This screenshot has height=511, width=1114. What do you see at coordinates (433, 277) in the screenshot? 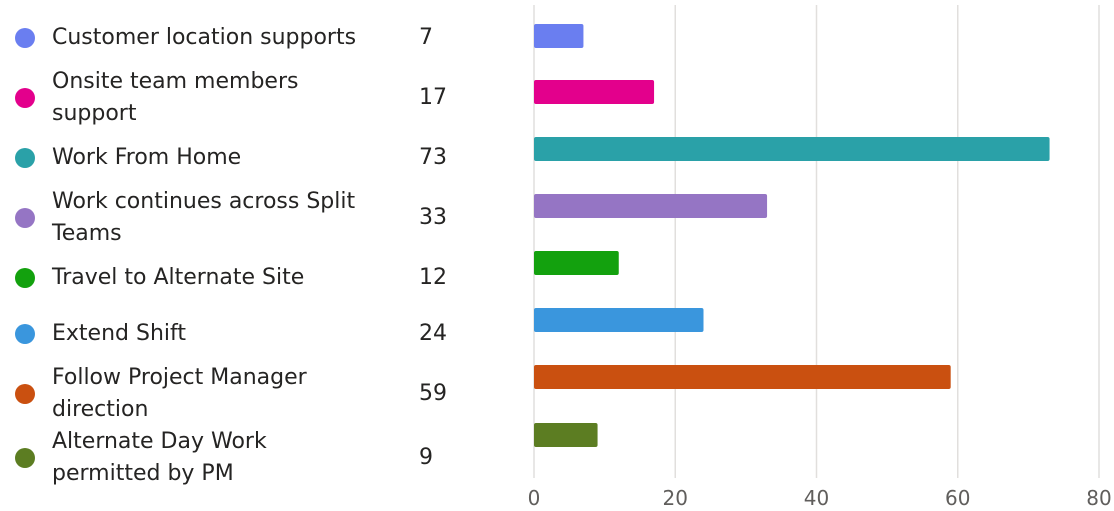
I see `legend-count: 12` at bounding box center [433, 277].